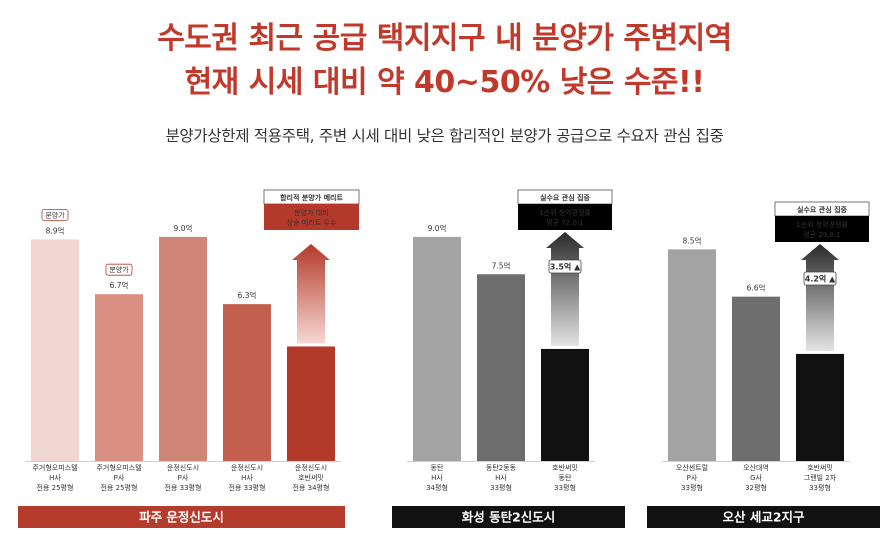 This screenshot has width=889, height=547. What do you see at coordinates (311, 212) in the screenshot?
I see `callout-line1: 분양가 대비` at bounding box center [311, 212].